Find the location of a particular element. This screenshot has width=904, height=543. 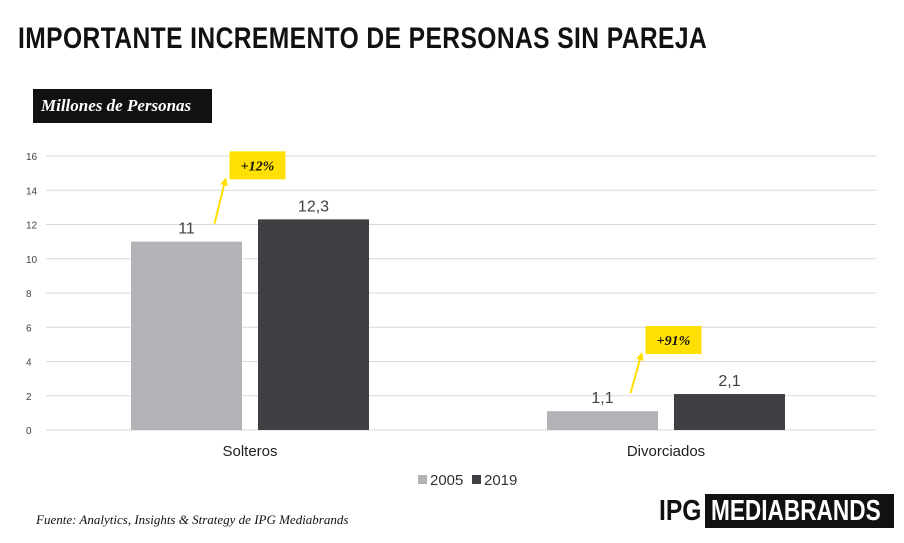

bar-2019-solteros is located at coordinates (313, 324).